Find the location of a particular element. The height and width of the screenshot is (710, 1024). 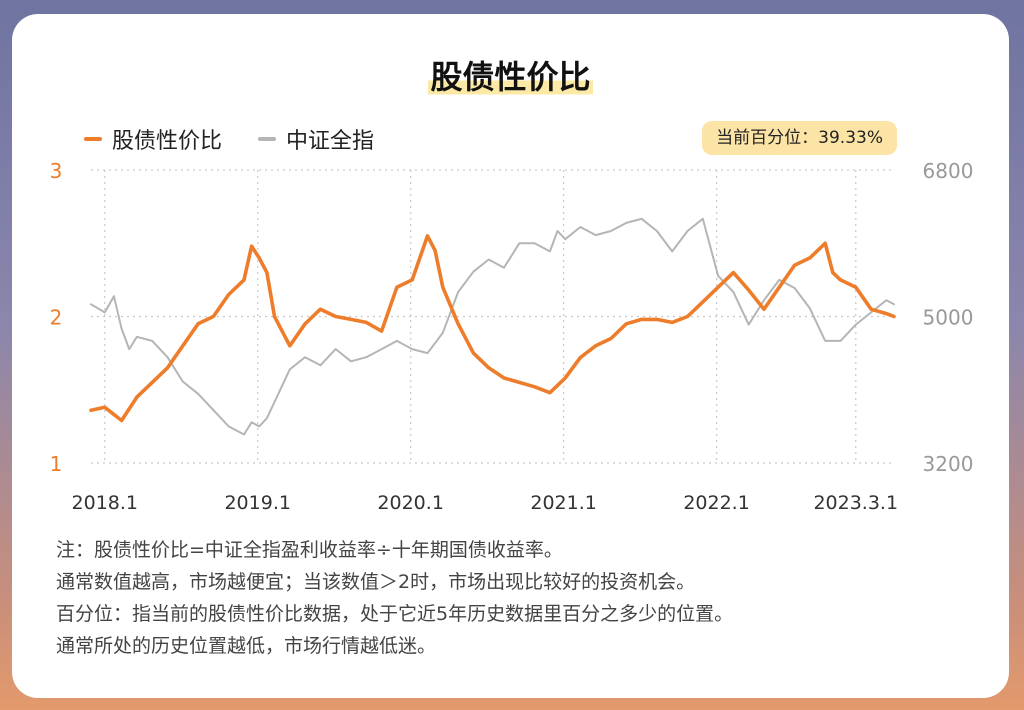

legend-label-ratio: 股债性价比 is located at coordinates (167, 141).